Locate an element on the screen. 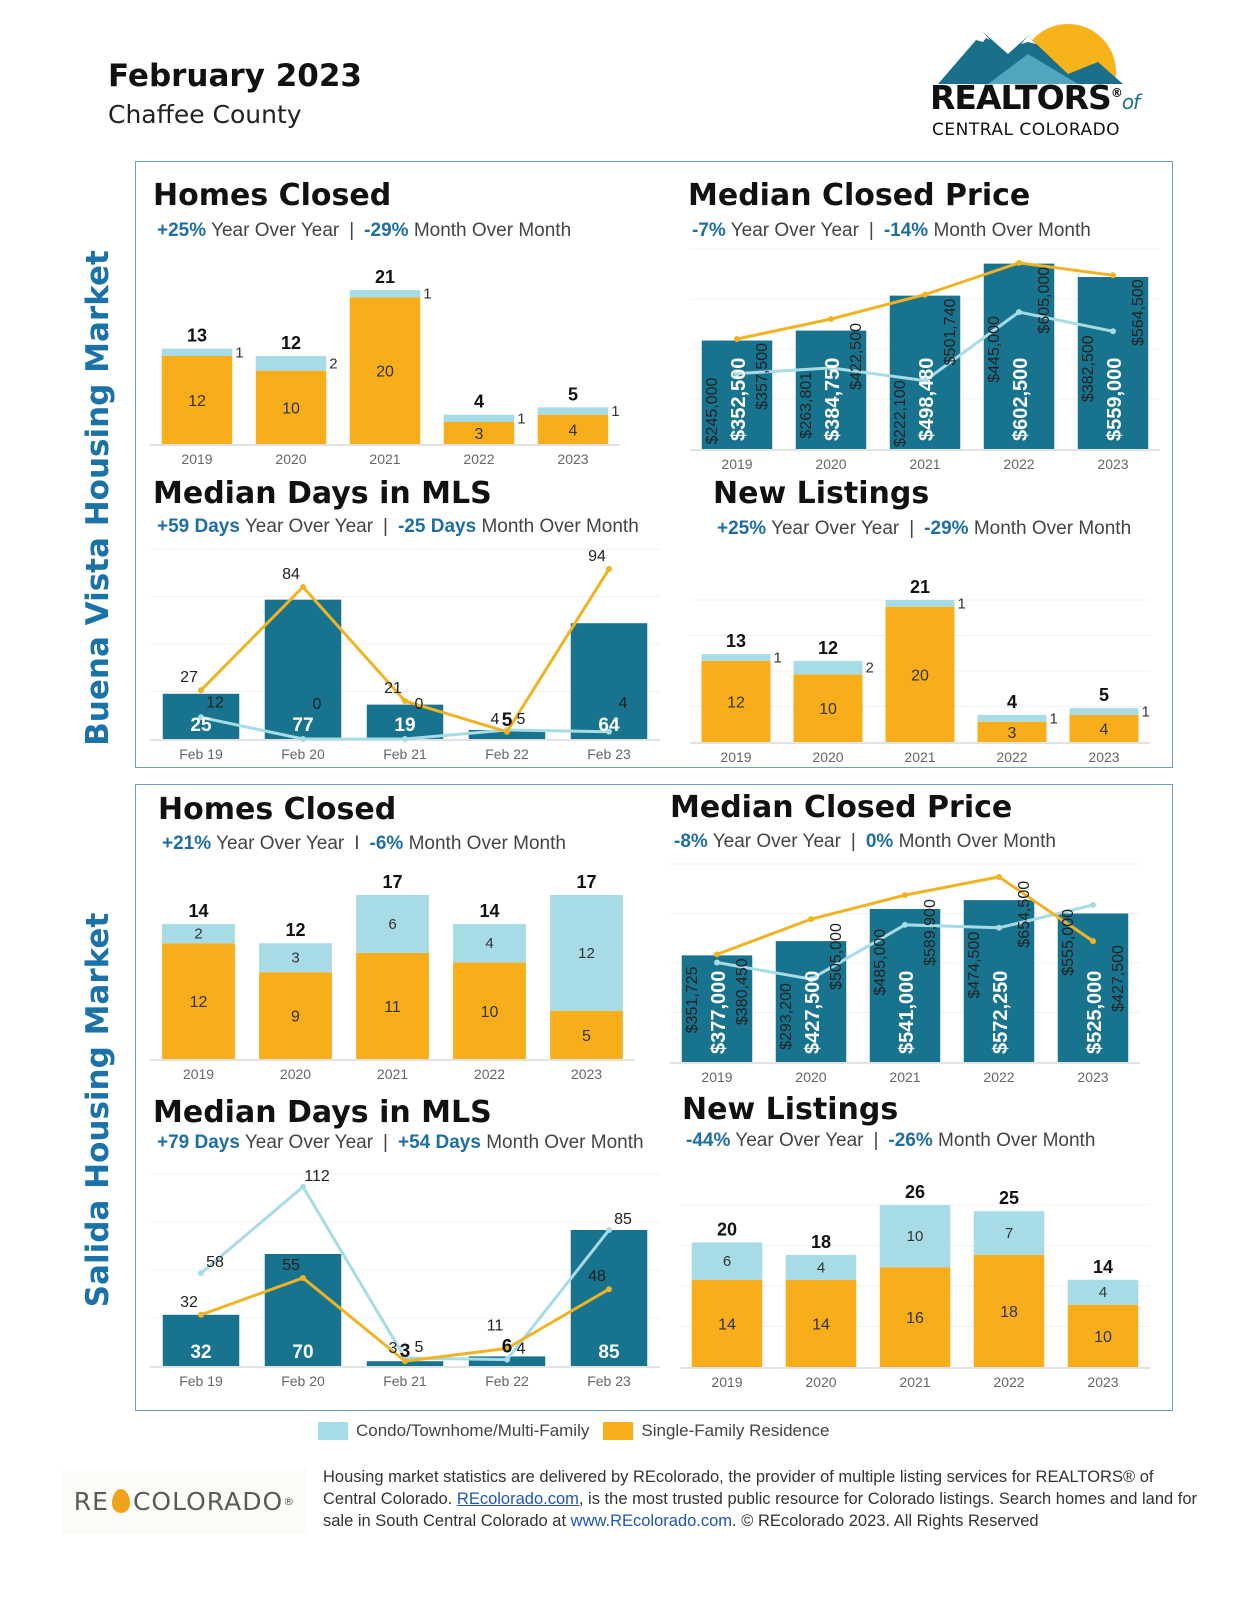 The width and height of the screenshot is (1236, 1600). recolorado-www-link: www.REcolorado.com is located at coordinates (651, 1521).